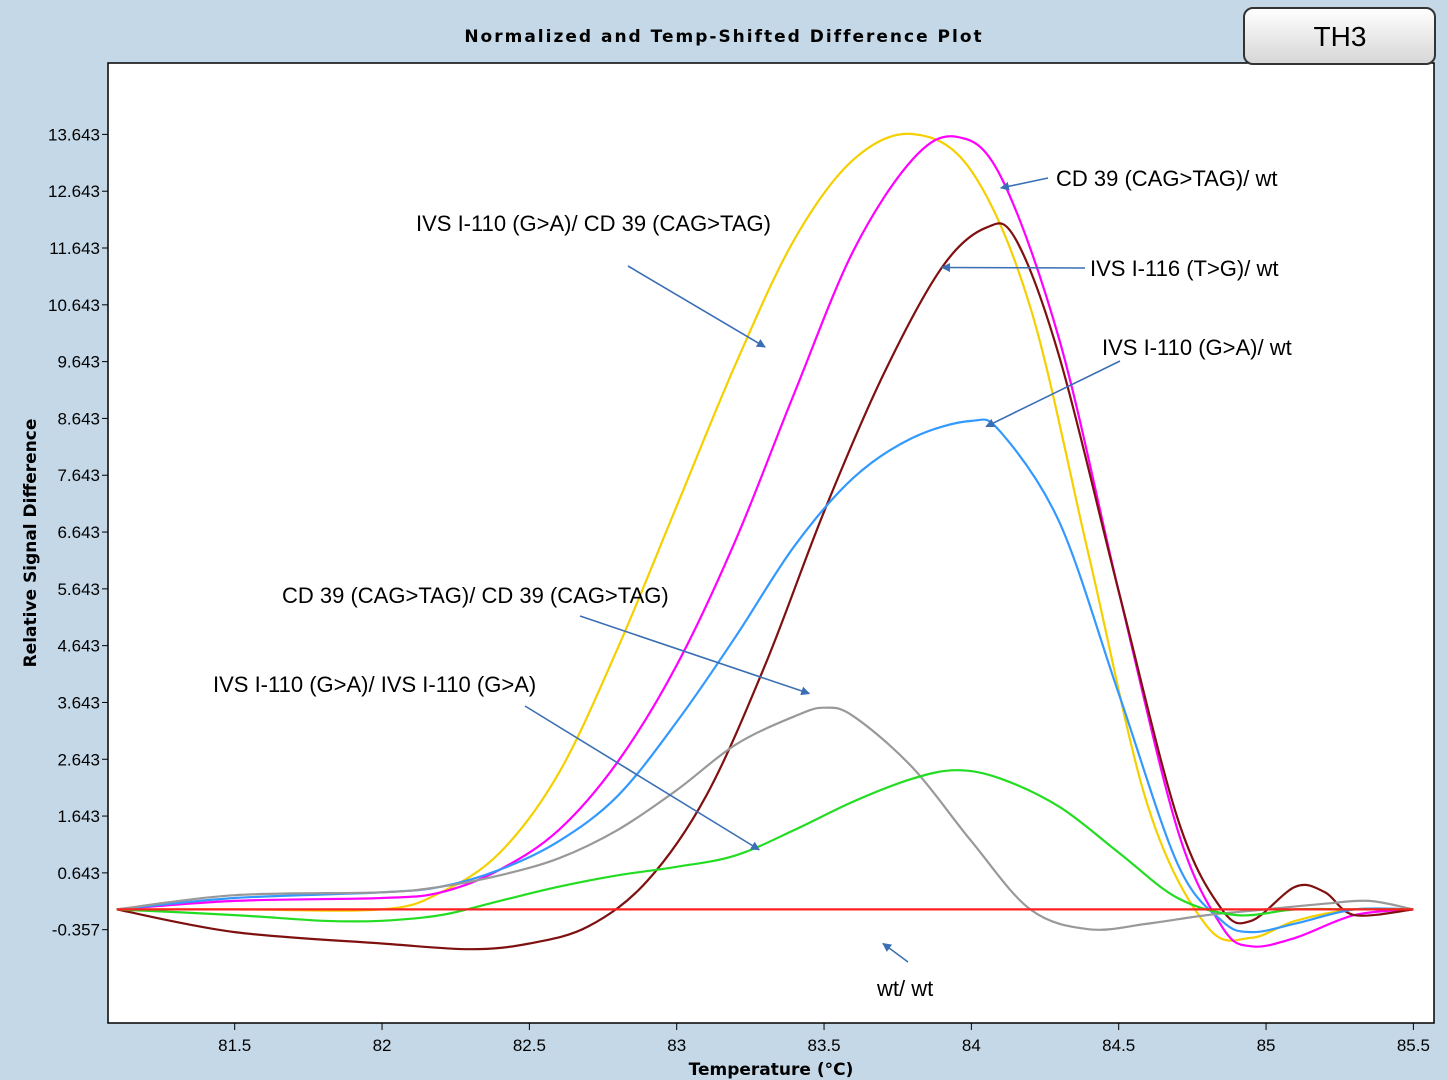 This screenshot has height=1080, width=1448. Describe the element at coordinates (1197, 347) in the screenshot. I see `annotation-label: IVS I-110 (G>A)/ wt` at that location.